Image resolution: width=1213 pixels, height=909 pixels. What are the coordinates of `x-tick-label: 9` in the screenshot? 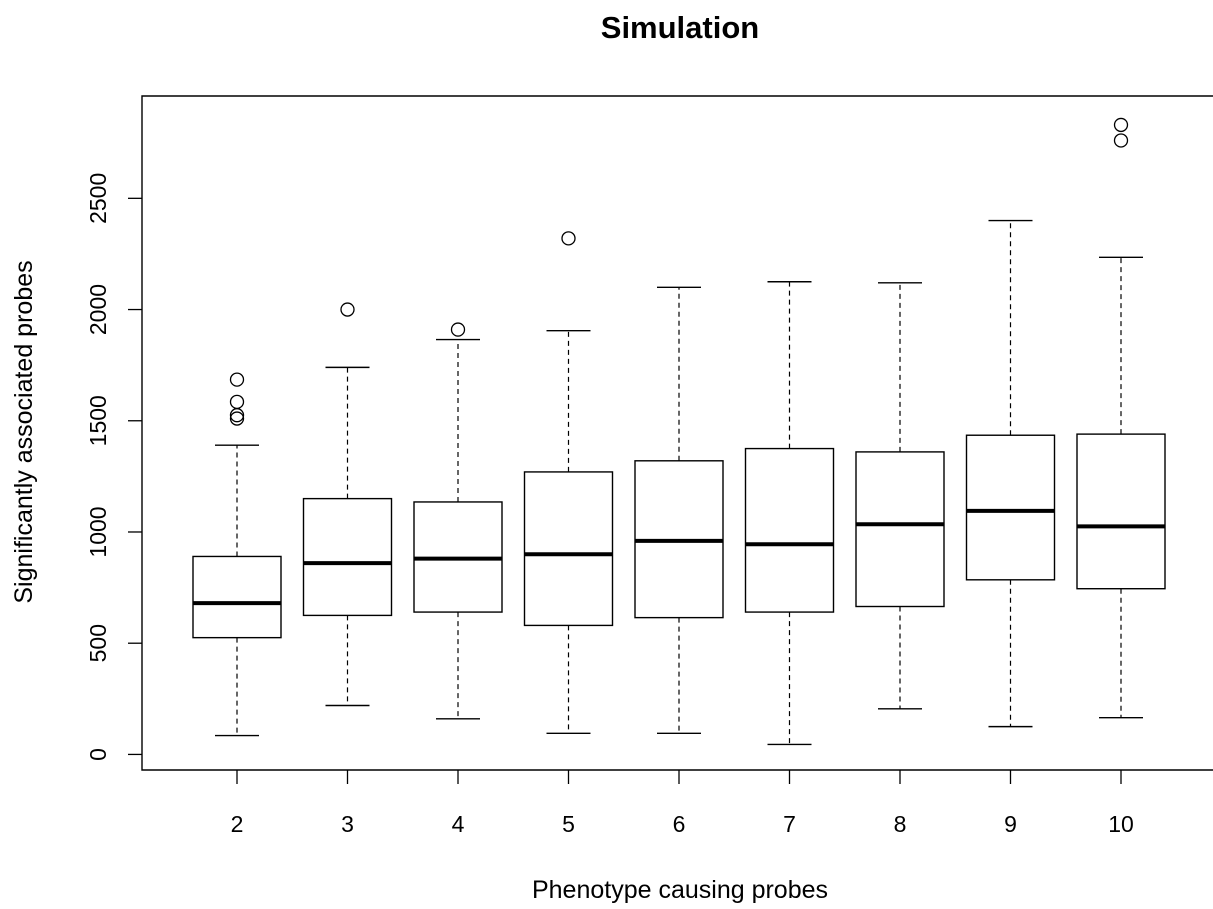 It's located at (1010, 824).